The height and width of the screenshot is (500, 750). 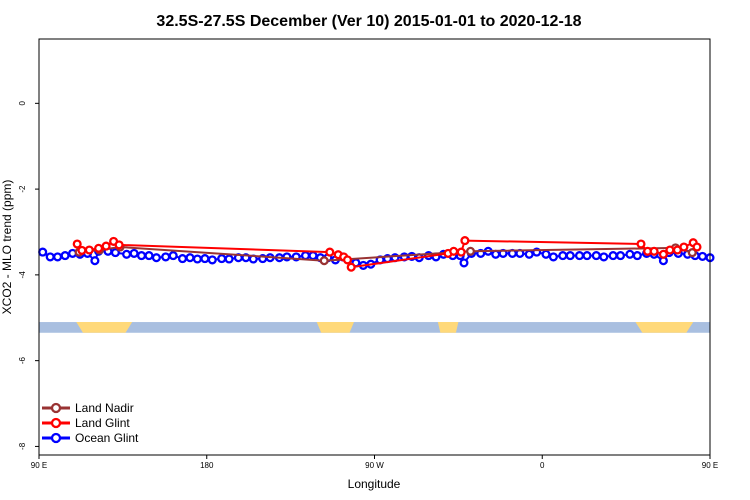 I want to click on x-axis-ticks: 90 E 180 90 W 0 90 E, so click(x=374, y=462).